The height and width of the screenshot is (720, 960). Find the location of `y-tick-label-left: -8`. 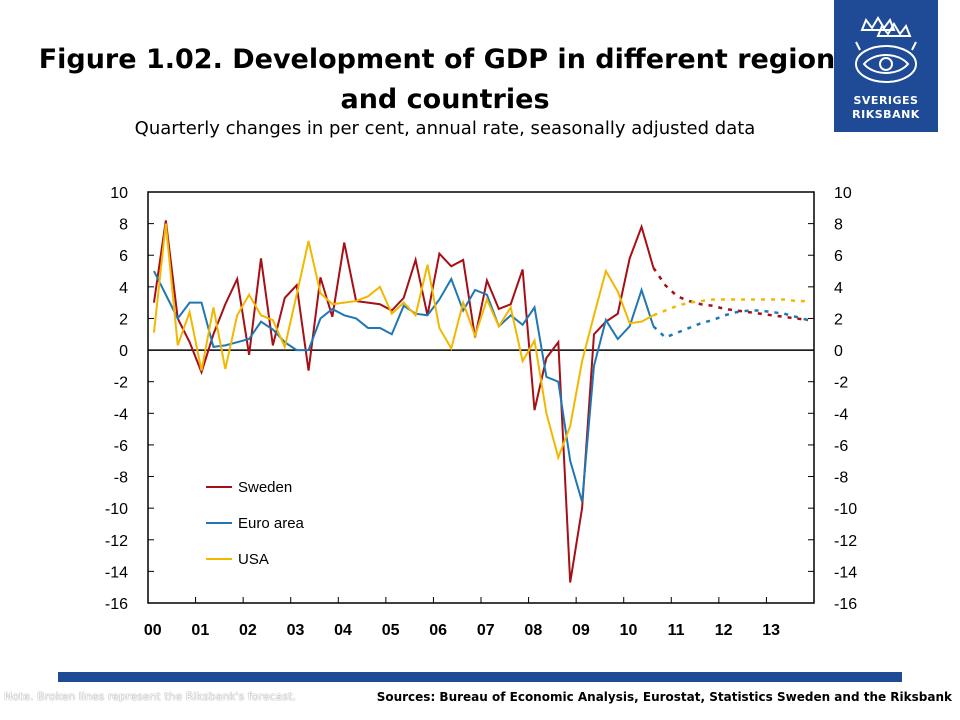

y-tick-label-left: -8 is located at coordinates (121, 478).